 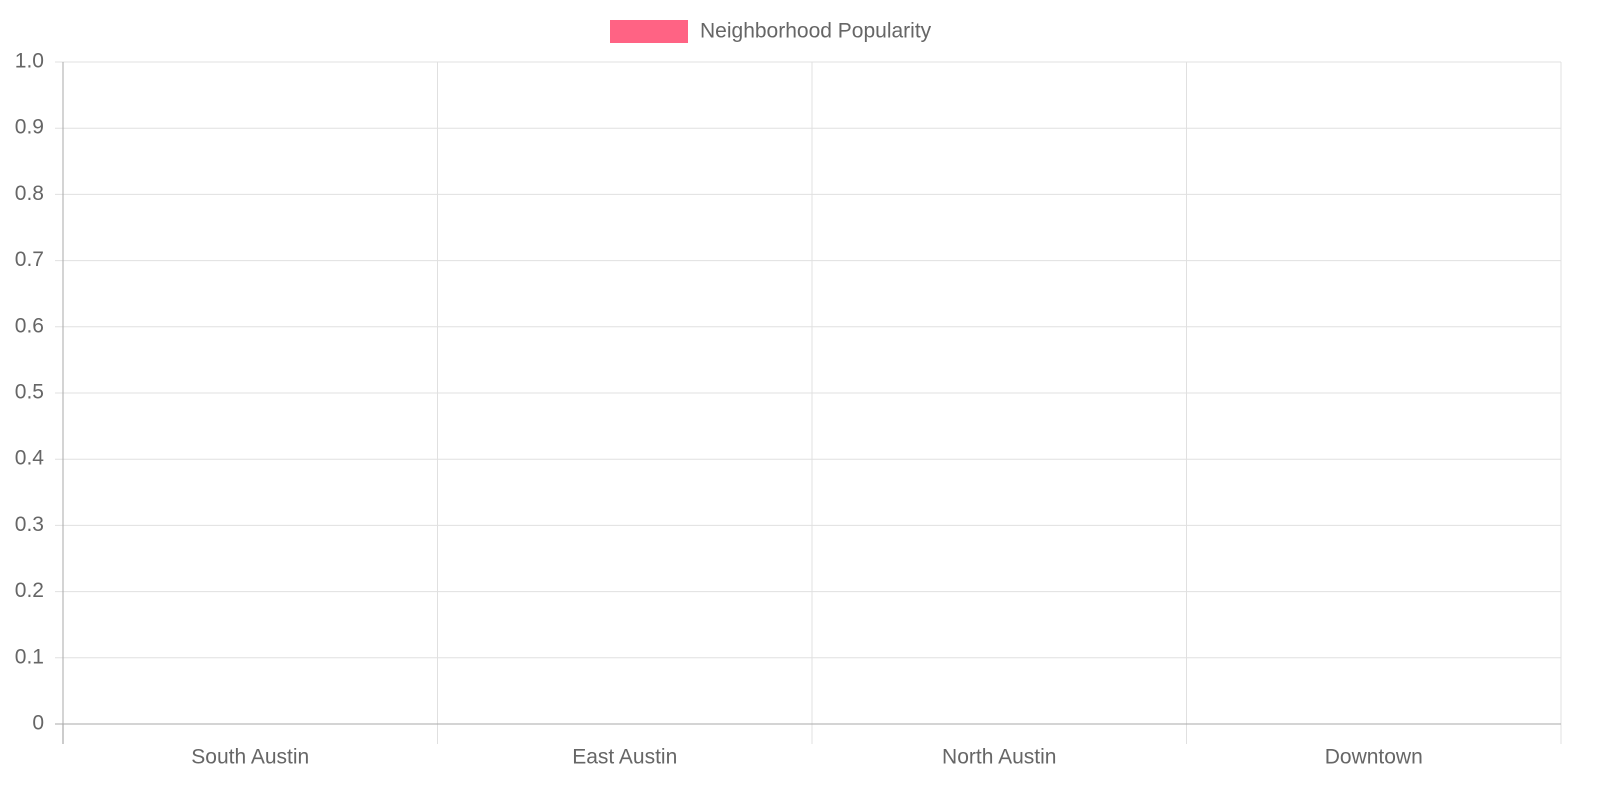 I want to click on y-tick-label: 0.9, so click(x=29, y=127).